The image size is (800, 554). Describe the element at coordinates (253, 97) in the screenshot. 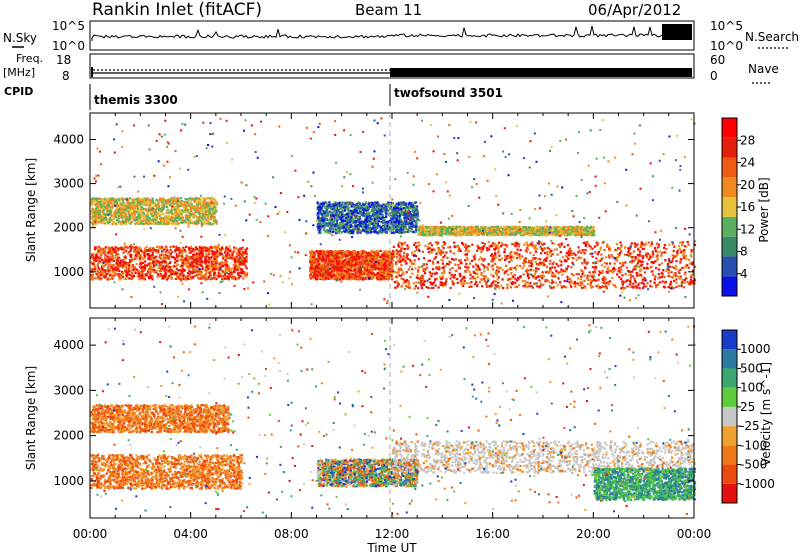

I see `cpid-panel: CPID themis 3300 twofsound 3501` at that location.